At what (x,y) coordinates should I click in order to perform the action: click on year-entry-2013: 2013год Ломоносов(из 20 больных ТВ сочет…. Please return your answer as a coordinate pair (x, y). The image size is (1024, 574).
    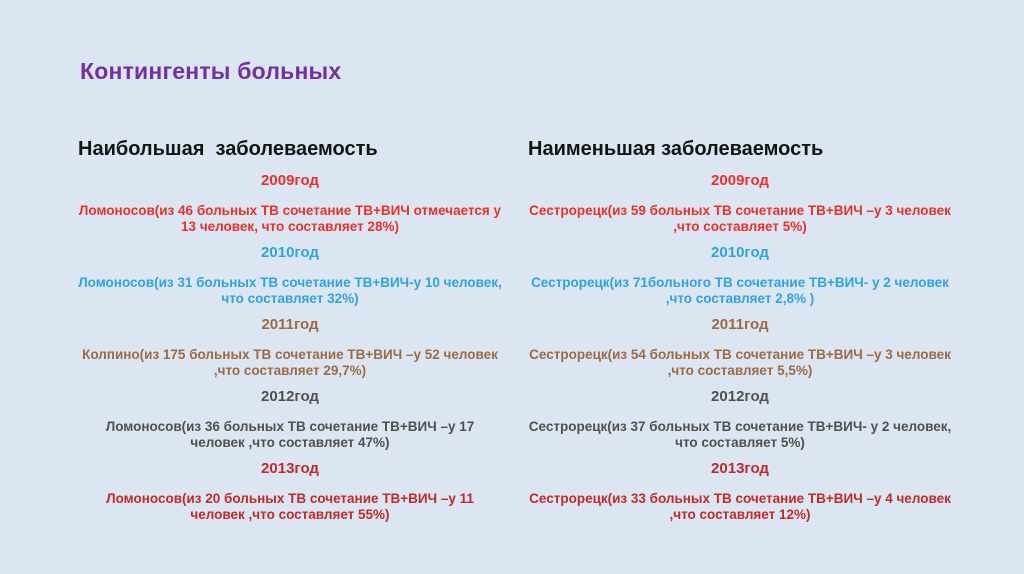
    Looking at the image, I should click on (290, 492).